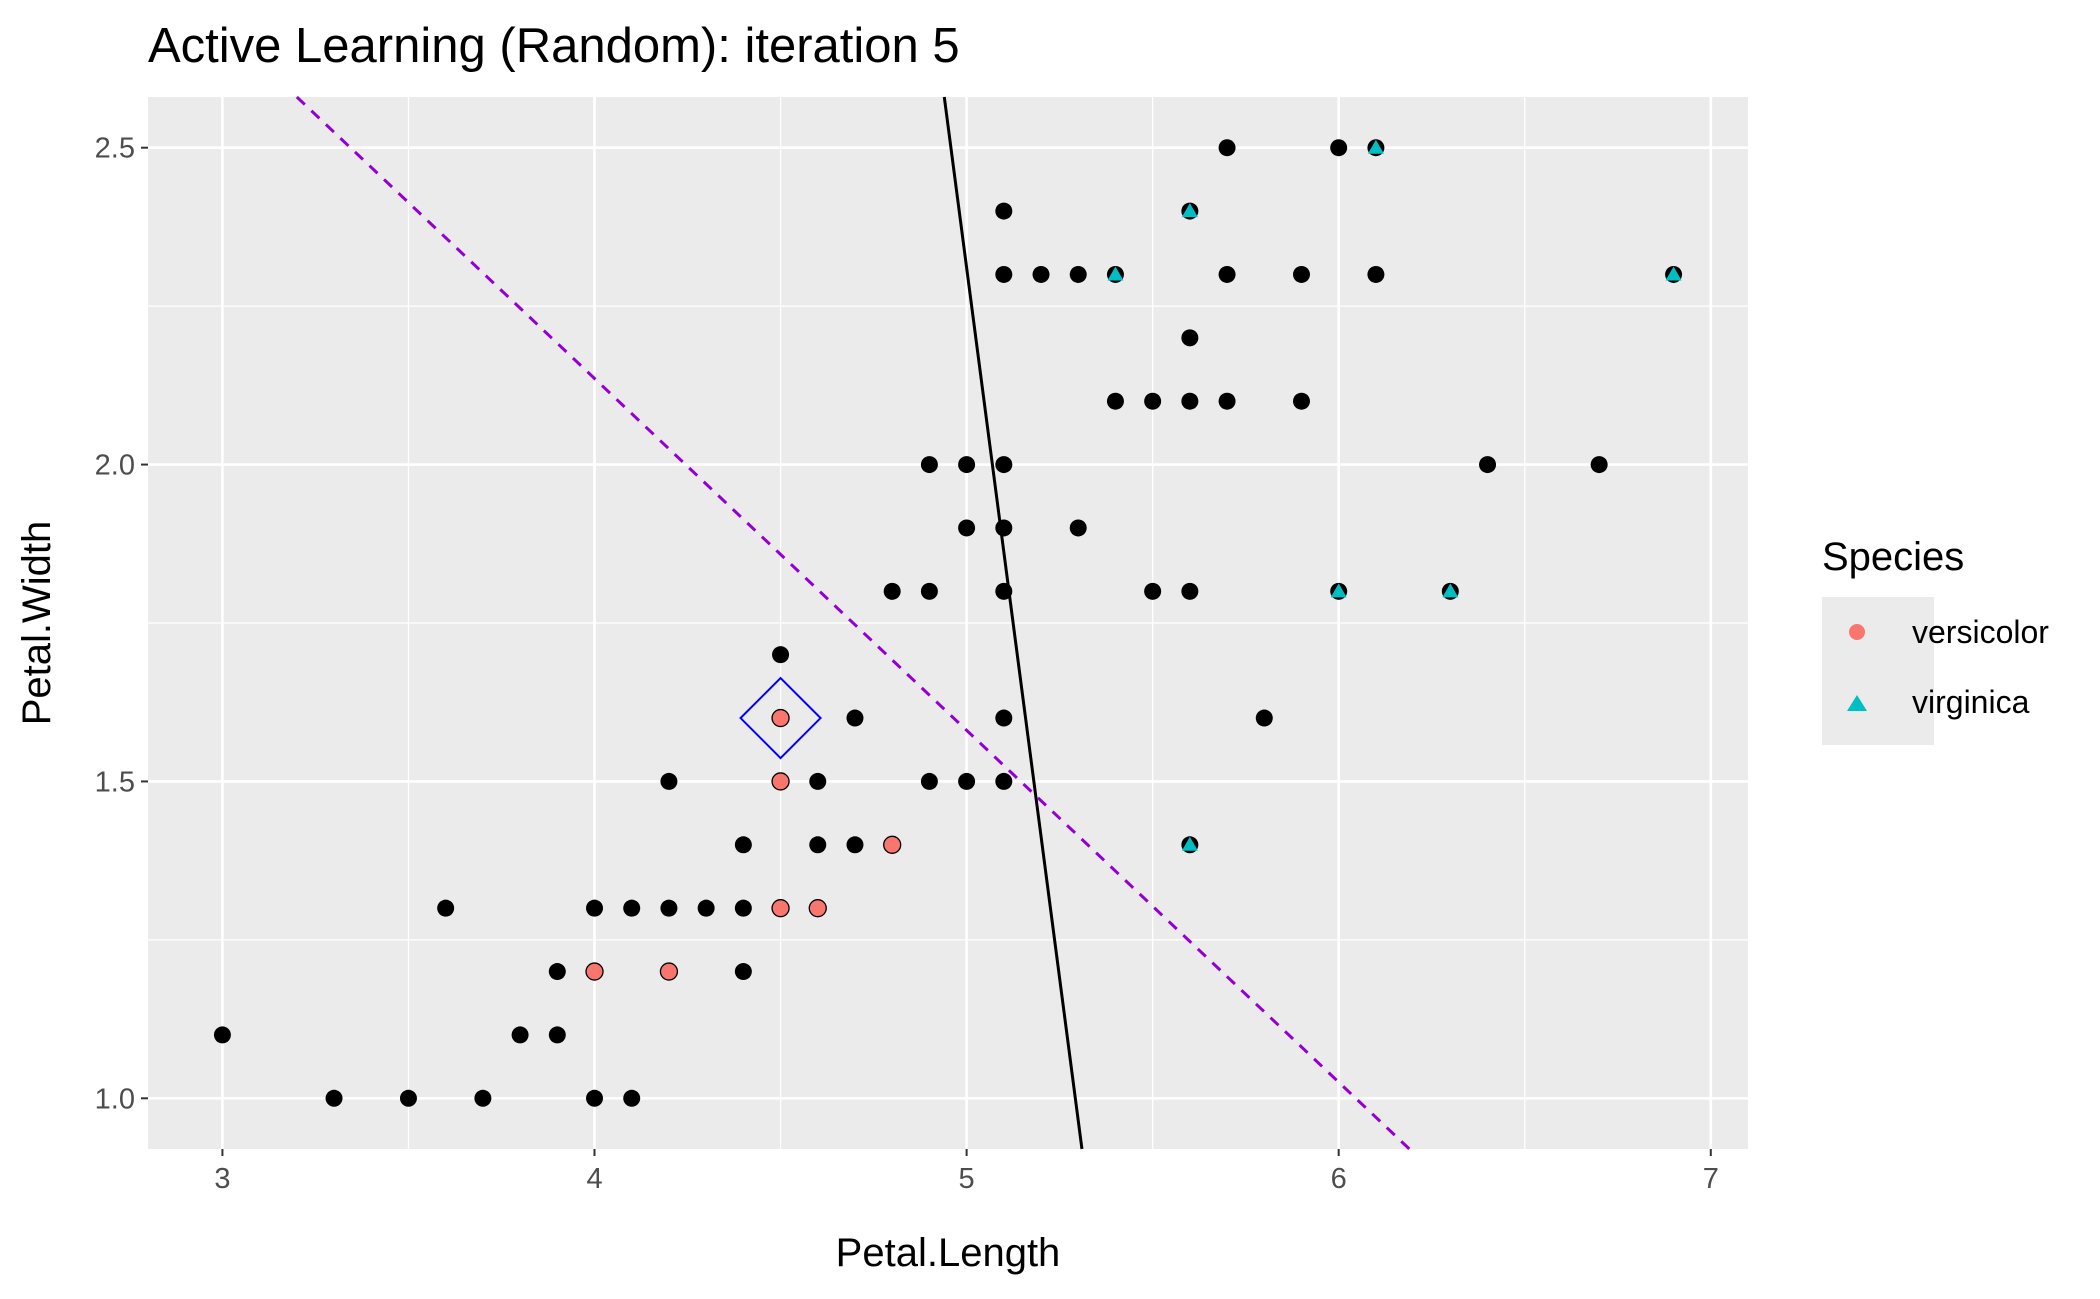  What do you see at coordinates (554, 46) in the screenshot?
I see `chart-title: Active Learning (Random): iteration 5` at bounding box center [554, 46].